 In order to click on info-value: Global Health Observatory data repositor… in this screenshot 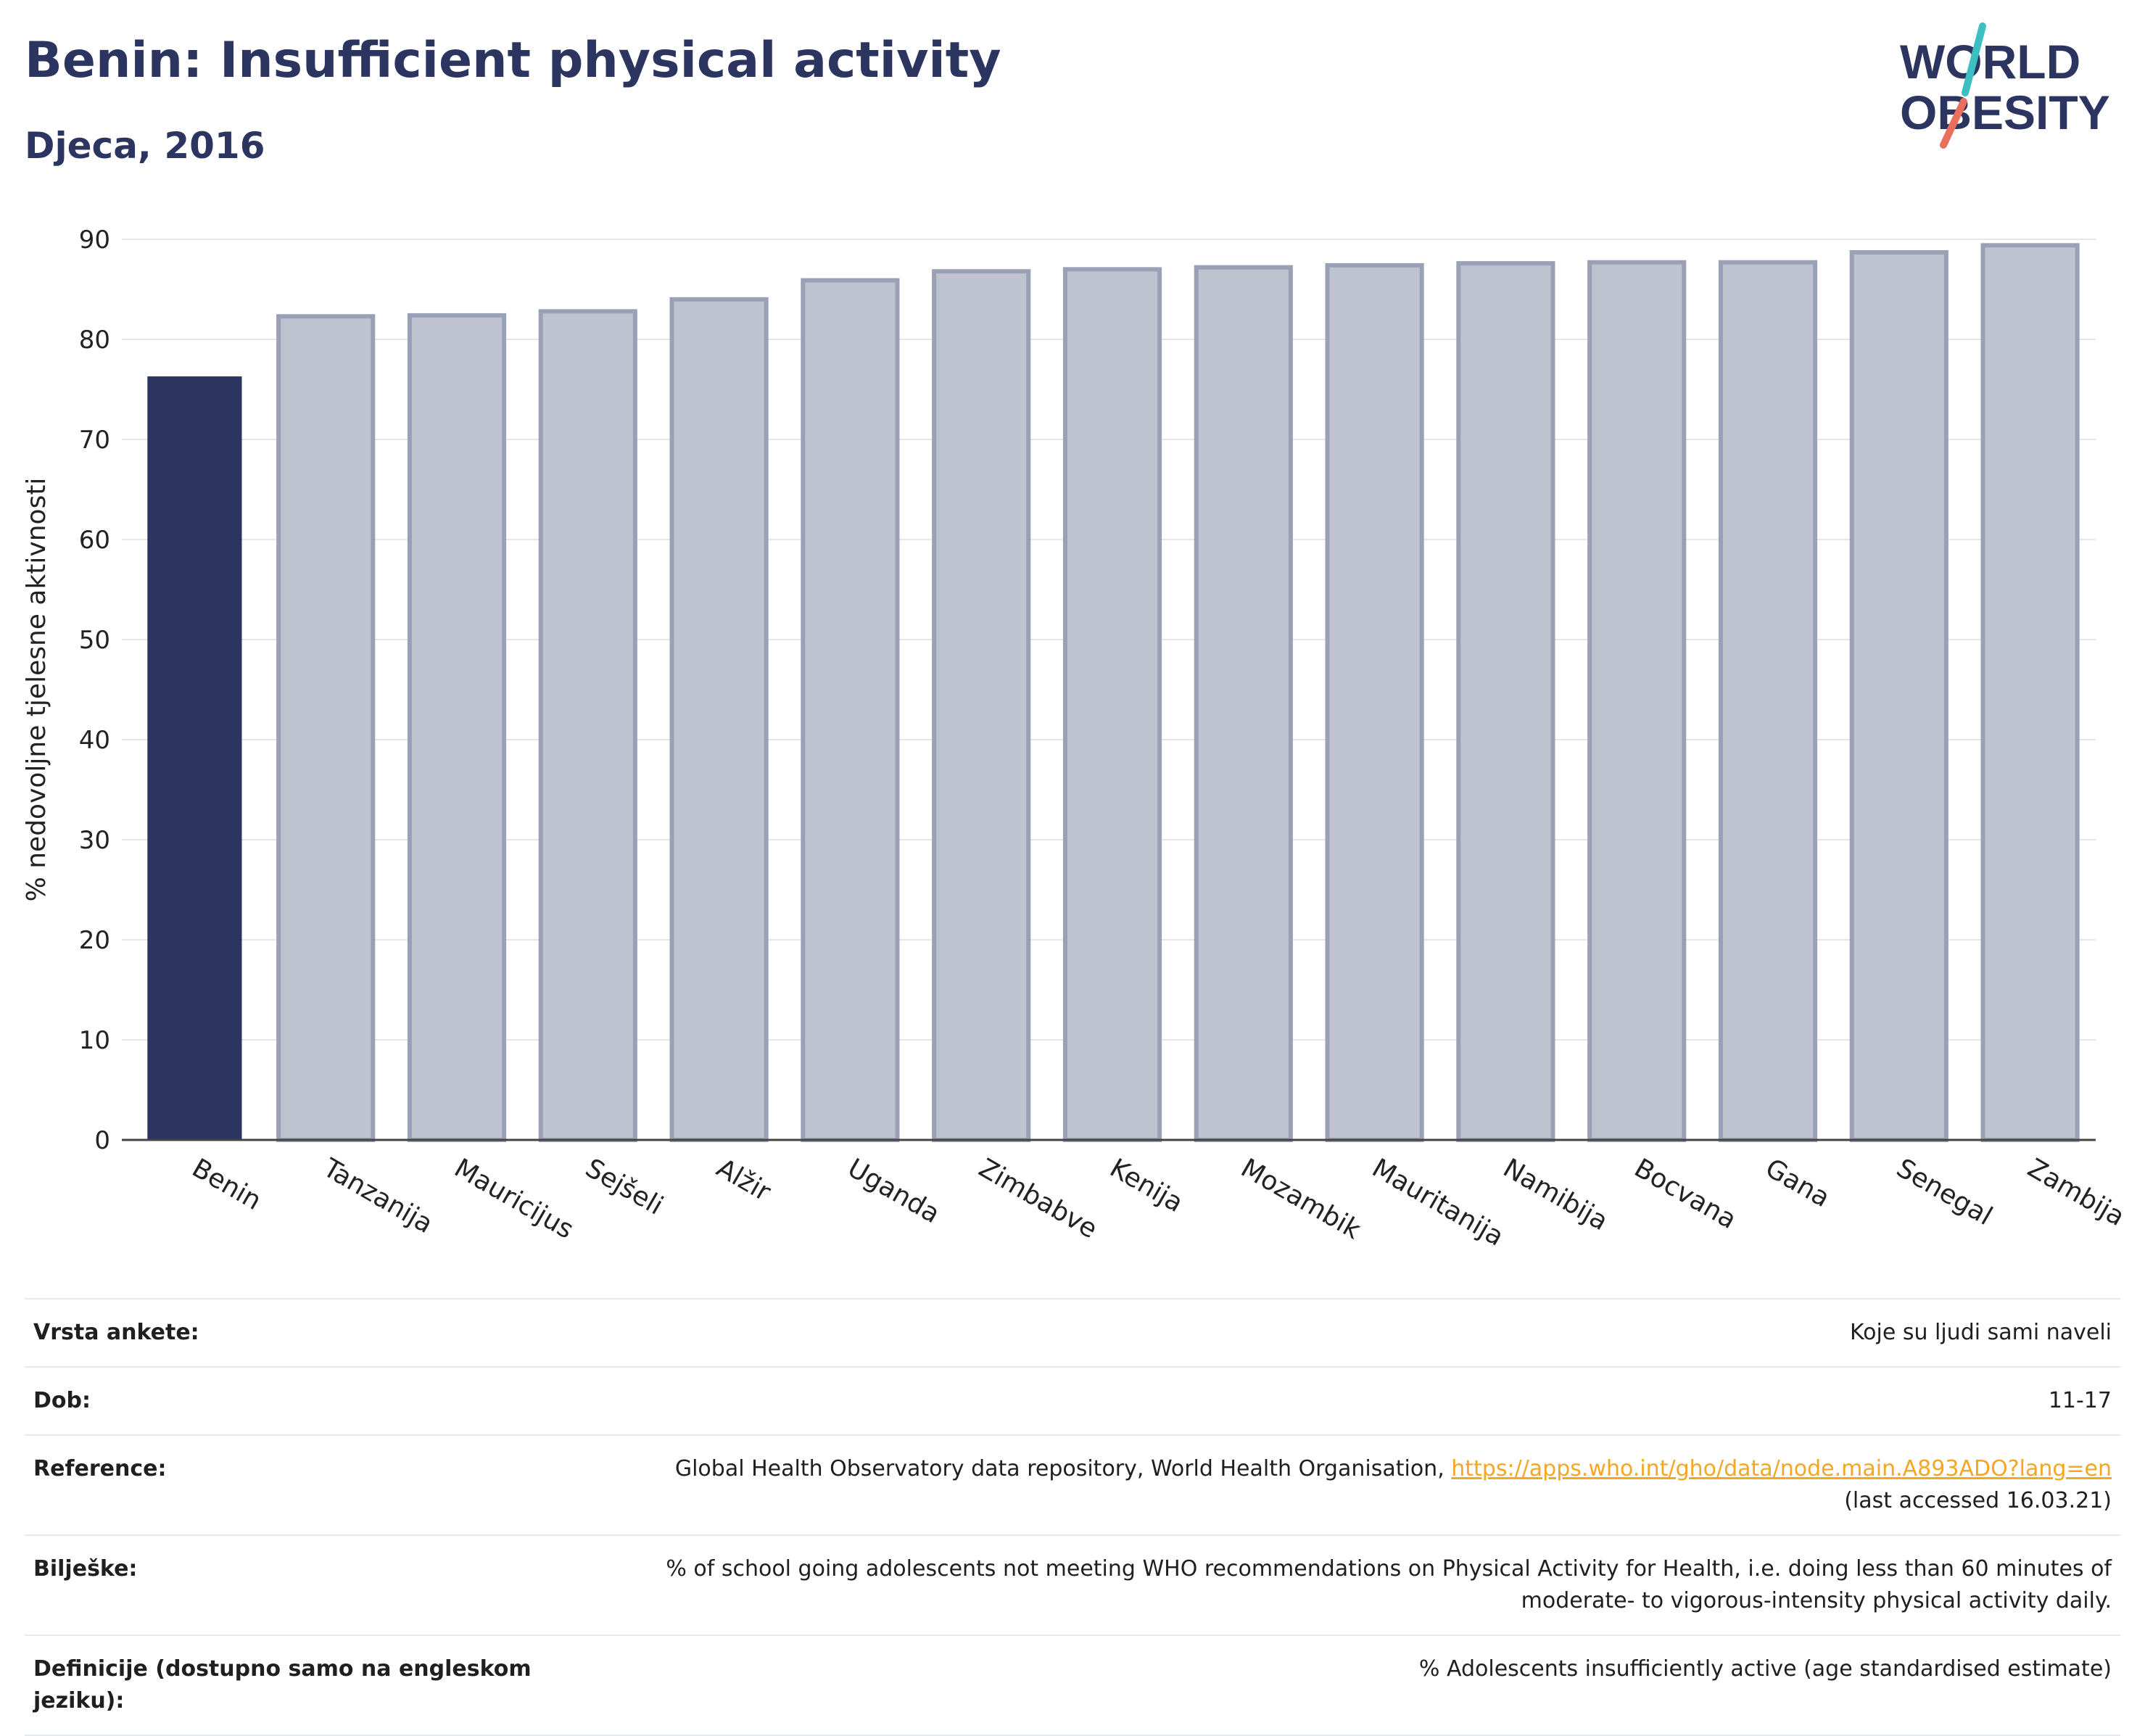, I will do `click(1334, 1485)`.